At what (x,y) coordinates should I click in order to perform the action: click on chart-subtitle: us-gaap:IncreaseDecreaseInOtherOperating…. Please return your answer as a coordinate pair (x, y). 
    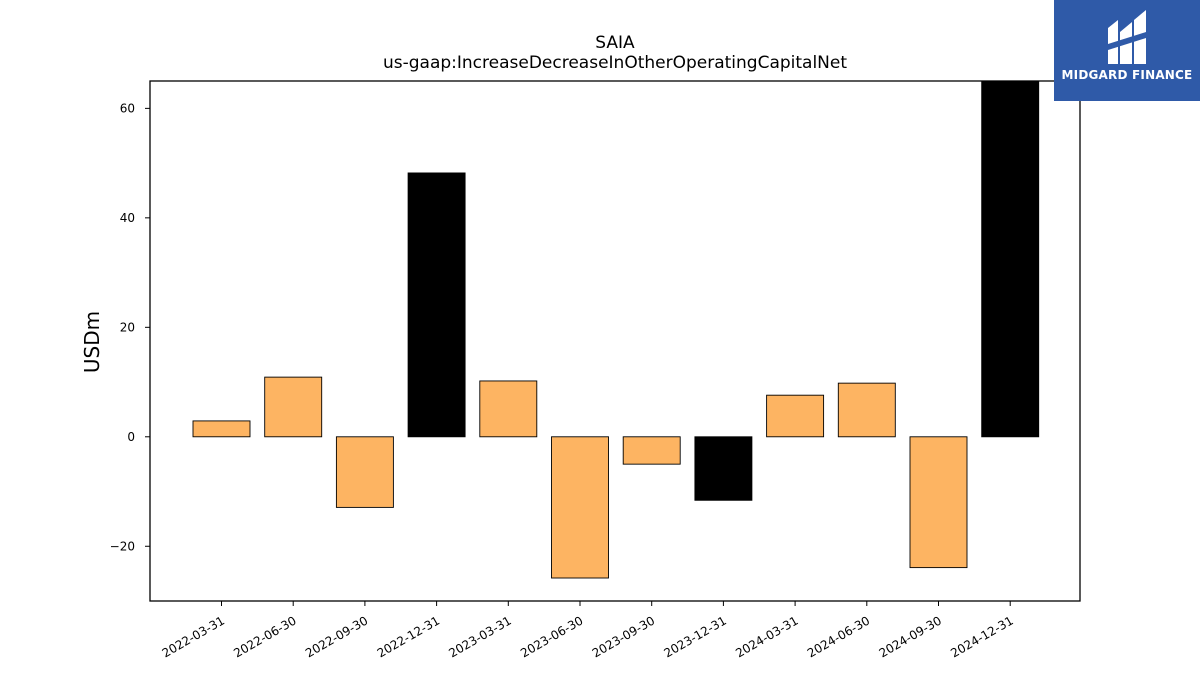
    Looking at the image, I should click on (615, 63).